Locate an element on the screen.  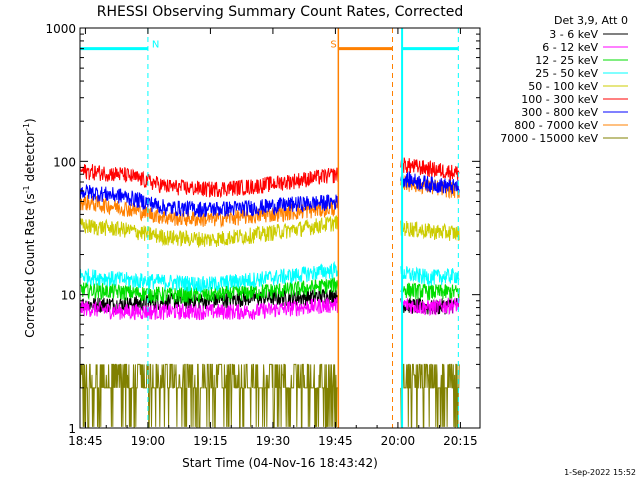
x-tick-label: 19:30 is located at coordinates (273, 441).